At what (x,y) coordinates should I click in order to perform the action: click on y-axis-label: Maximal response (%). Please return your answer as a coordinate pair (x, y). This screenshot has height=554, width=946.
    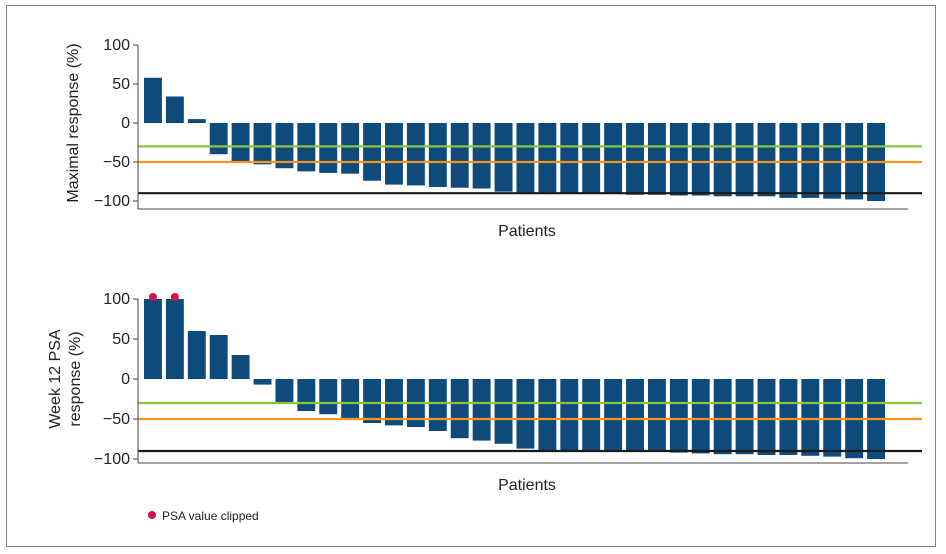
    Looking at the image, I should click on (73, 122).